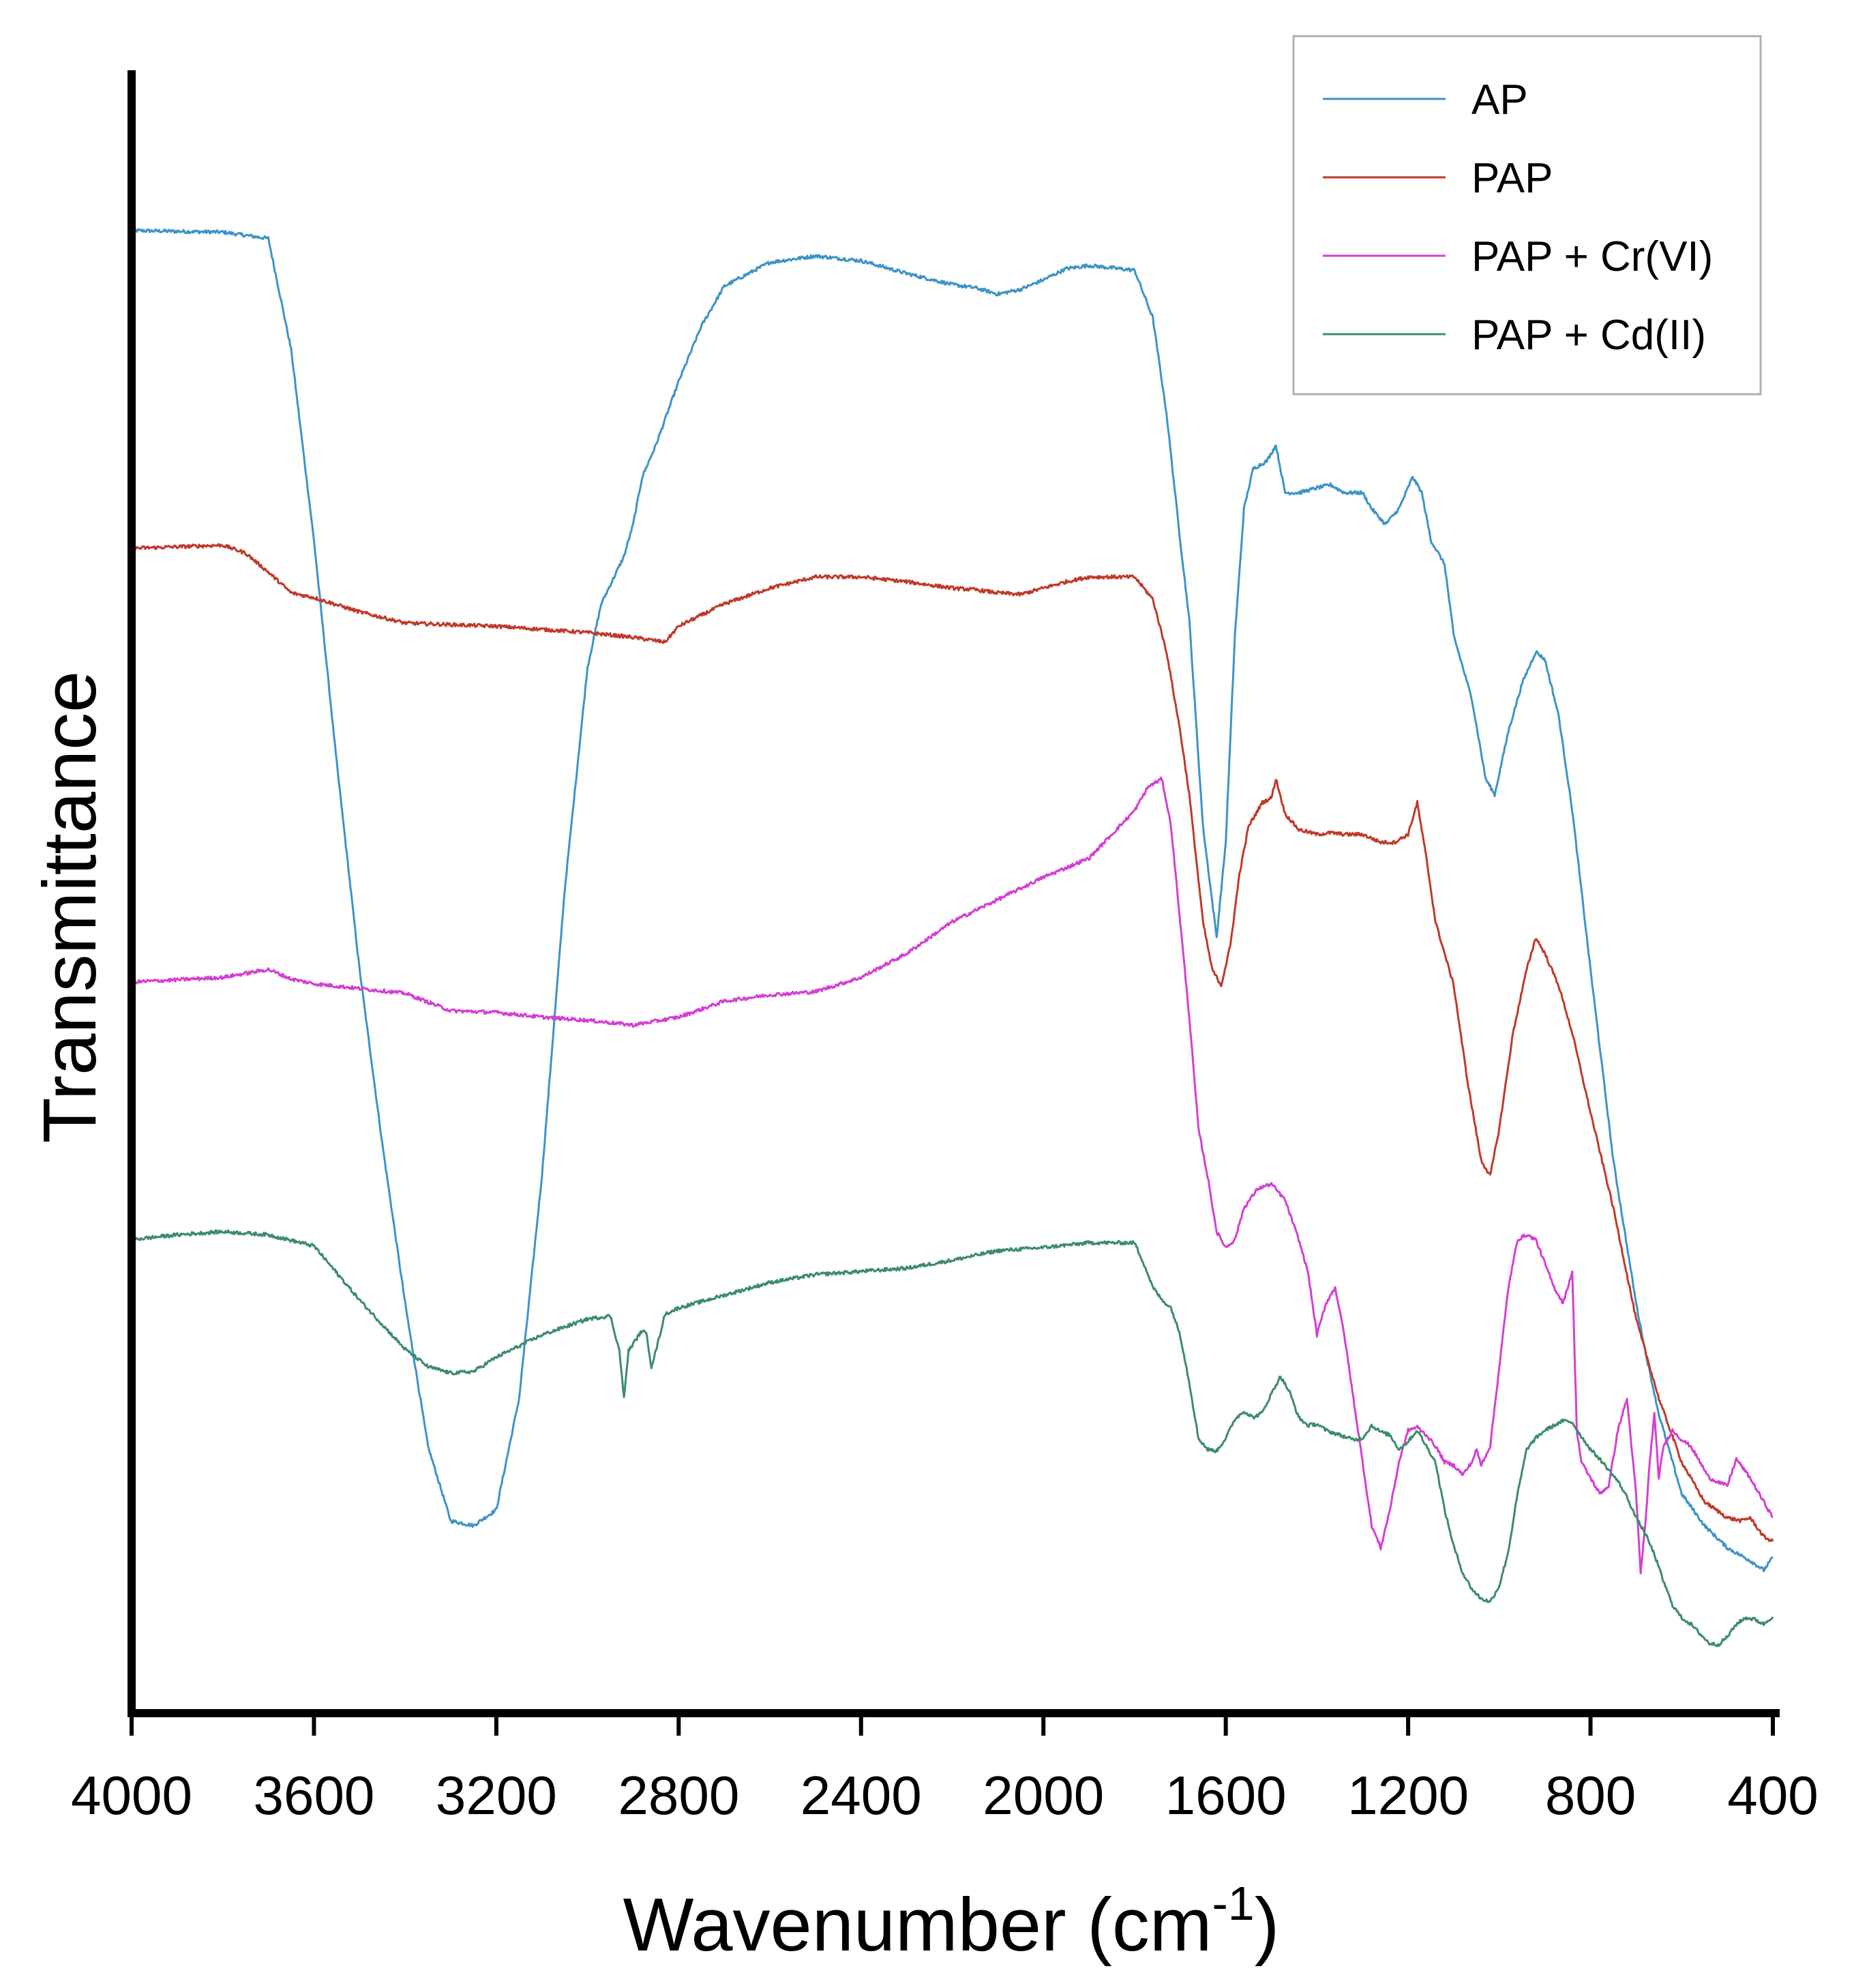 The height and width of the screenshot is (1988, 1854). What do you see at coordinates (1408, 1795) in the screenshot?
I see `x-tick-label: 1200` at bounding box center [1408, 1795].